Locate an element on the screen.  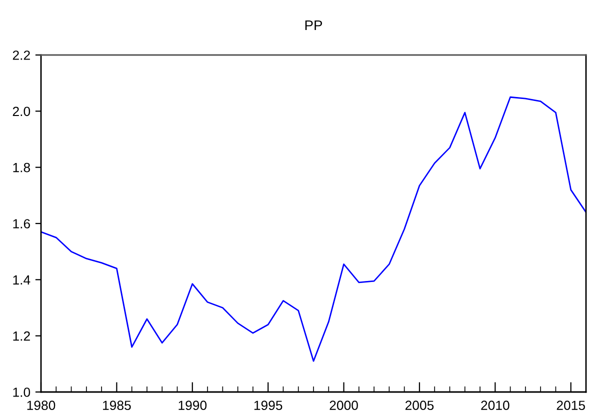
y-tick-label: 1.0 is located at coordinates (21, 392).